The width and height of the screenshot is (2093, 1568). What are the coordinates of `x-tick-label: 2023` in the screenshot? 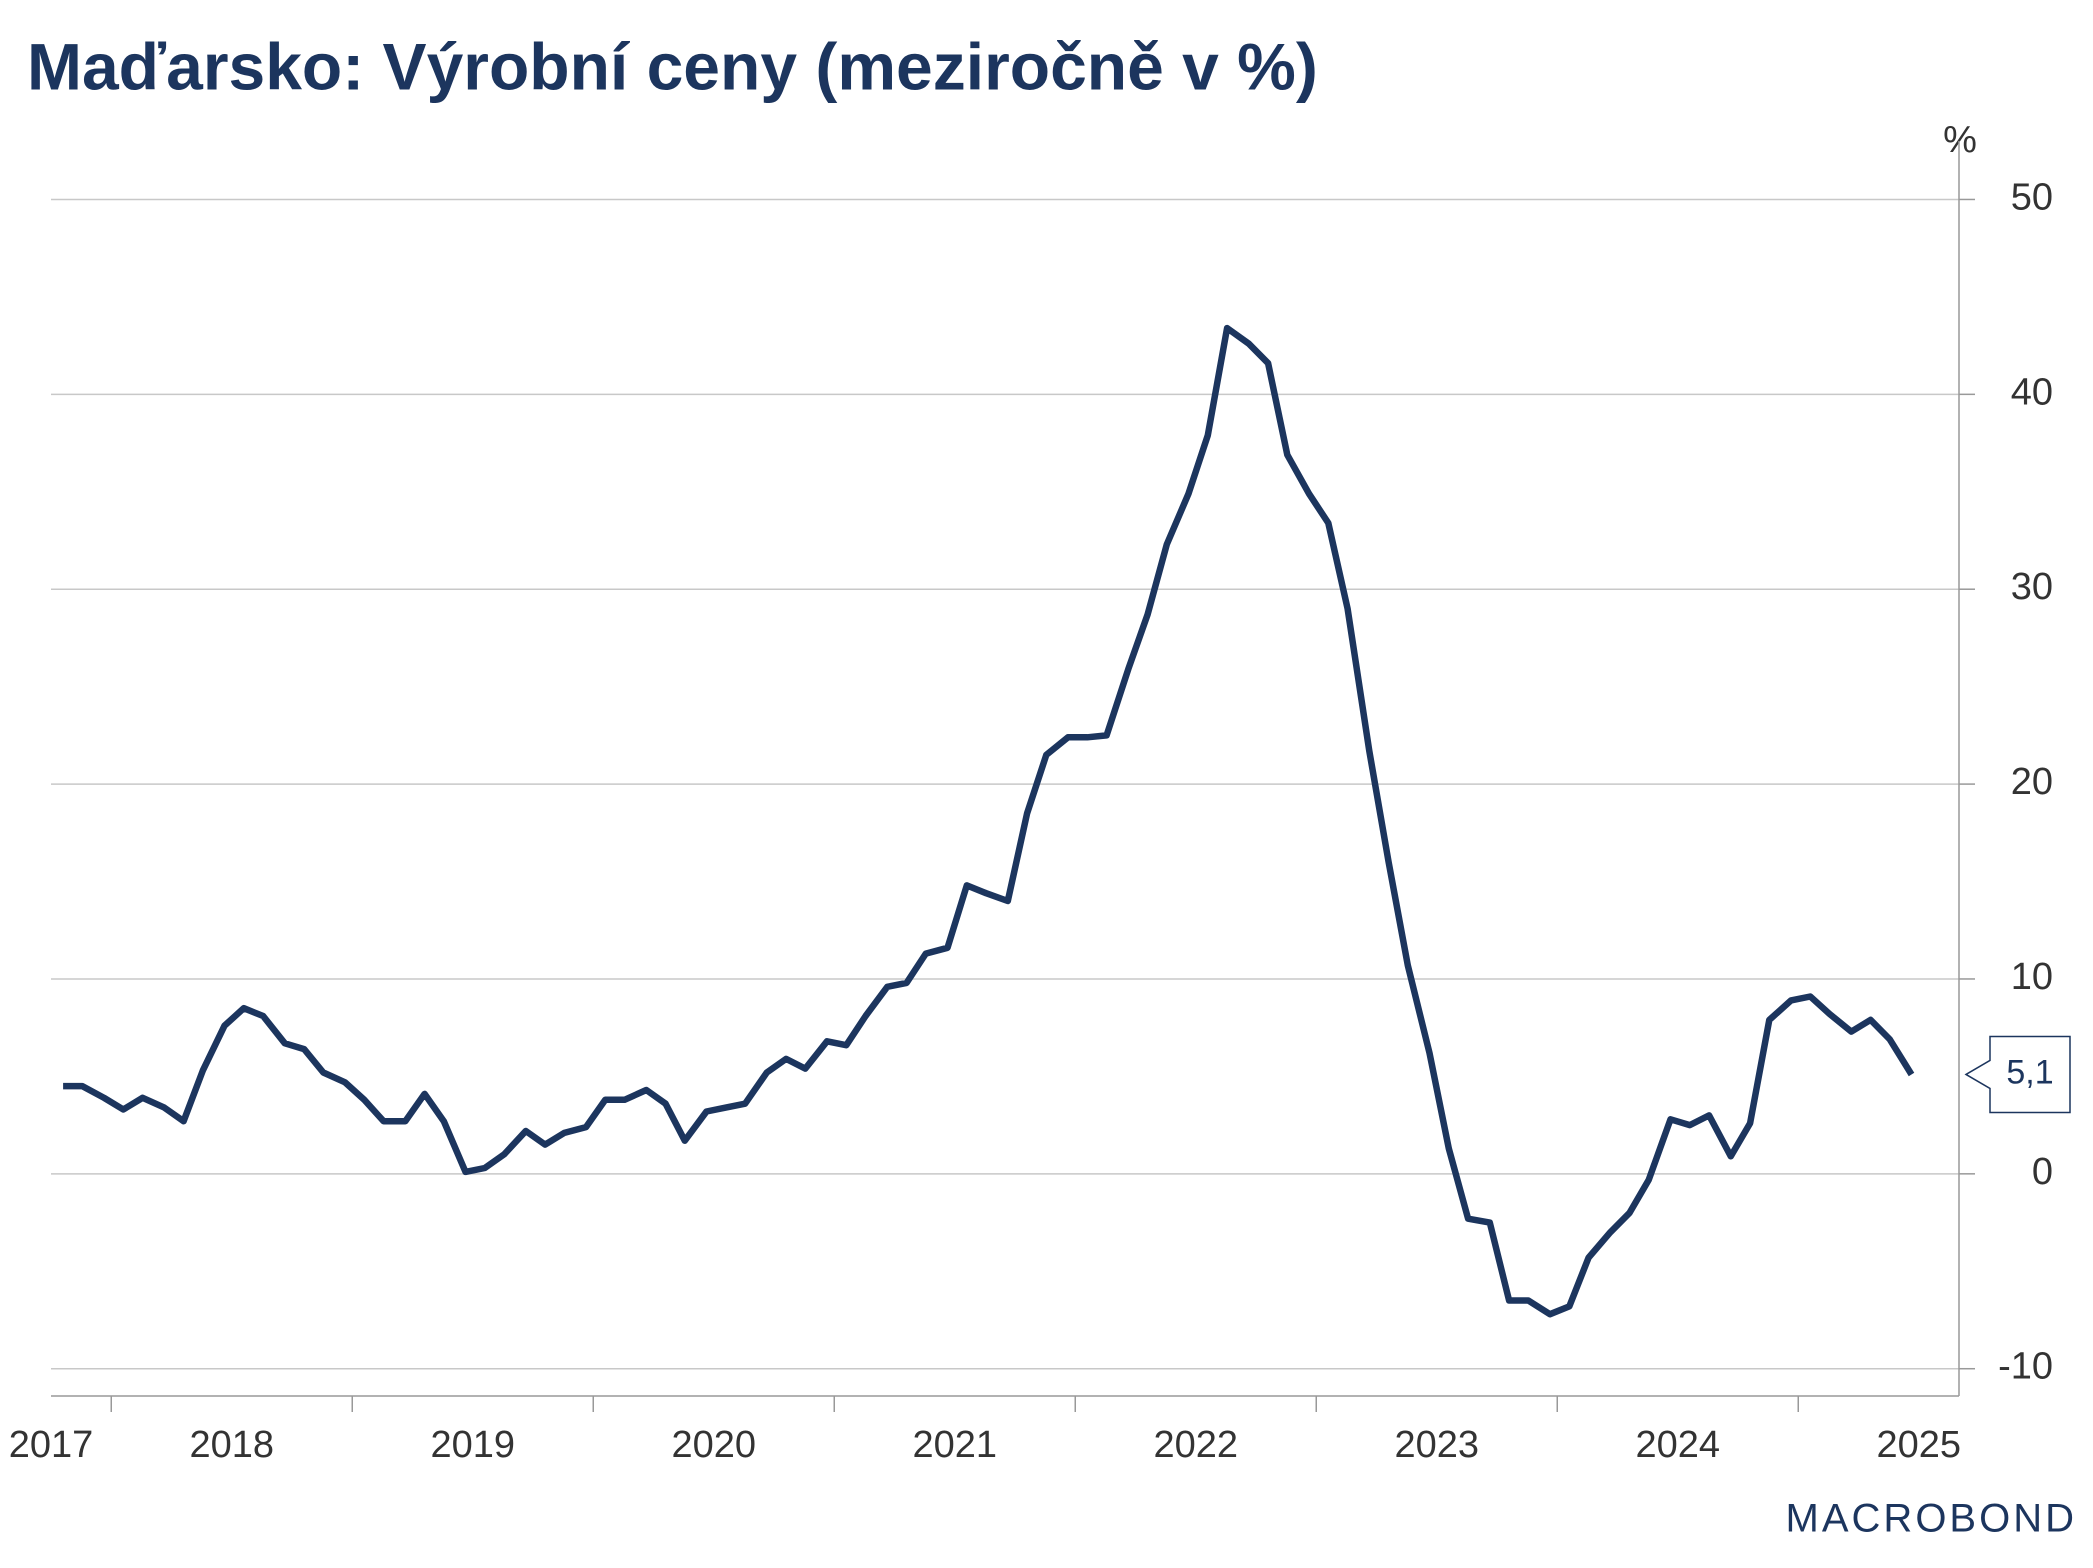 It's located at (1436, 1445).